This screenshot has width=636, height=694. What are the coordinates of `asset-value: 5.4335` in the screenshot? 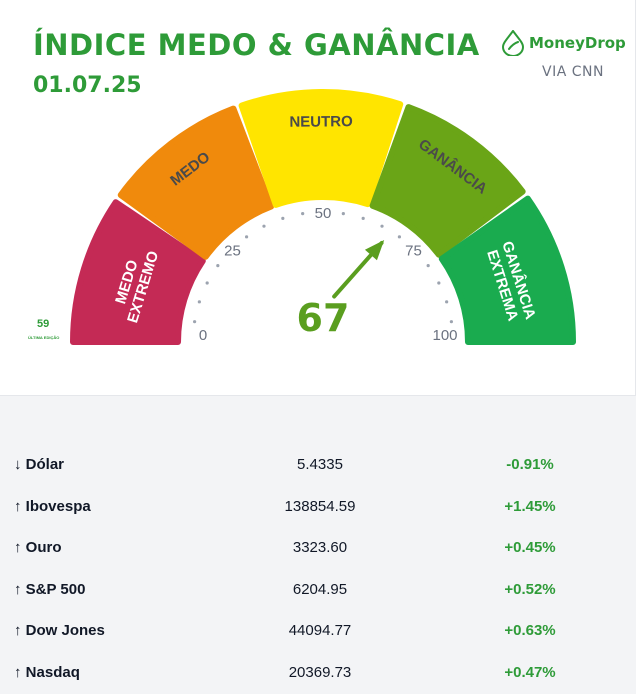 It's located at (320, 464).